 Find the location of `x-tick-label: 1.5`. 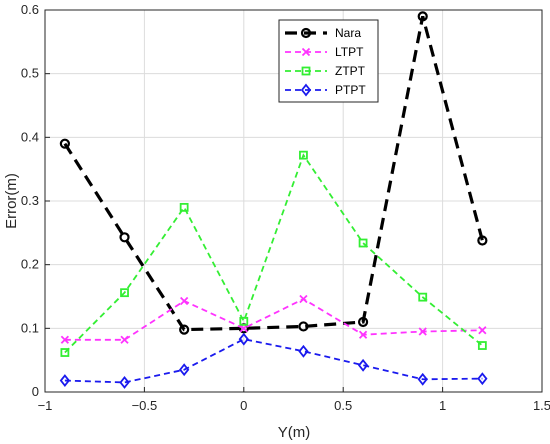

x-tick-label: 1.5 is located at coordinates (541, 405).